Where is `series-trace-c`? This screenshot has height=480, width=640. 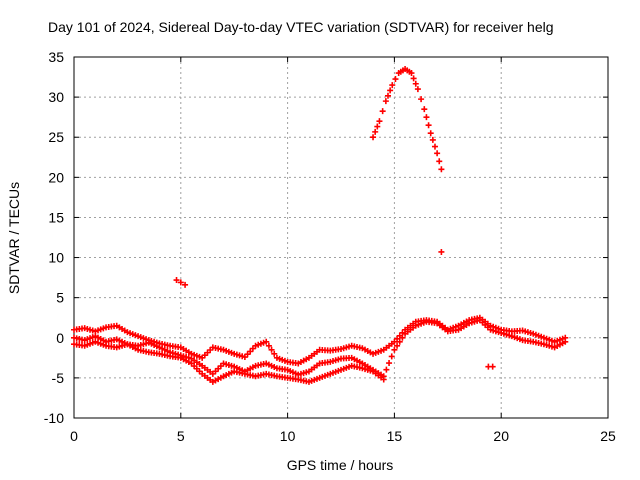 series-trace-c is located at coordinates (229, 361).